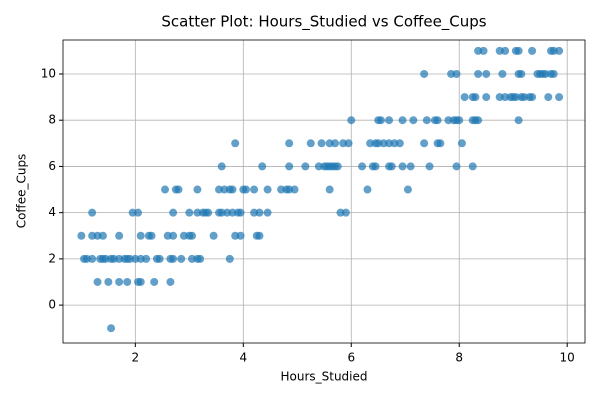 The height and width of the screenshot is (400, 600). What do you see at coordinates (351, 358) in the screenshot?
I see `x-tick-label: 6` at bounding box center [351, 358].